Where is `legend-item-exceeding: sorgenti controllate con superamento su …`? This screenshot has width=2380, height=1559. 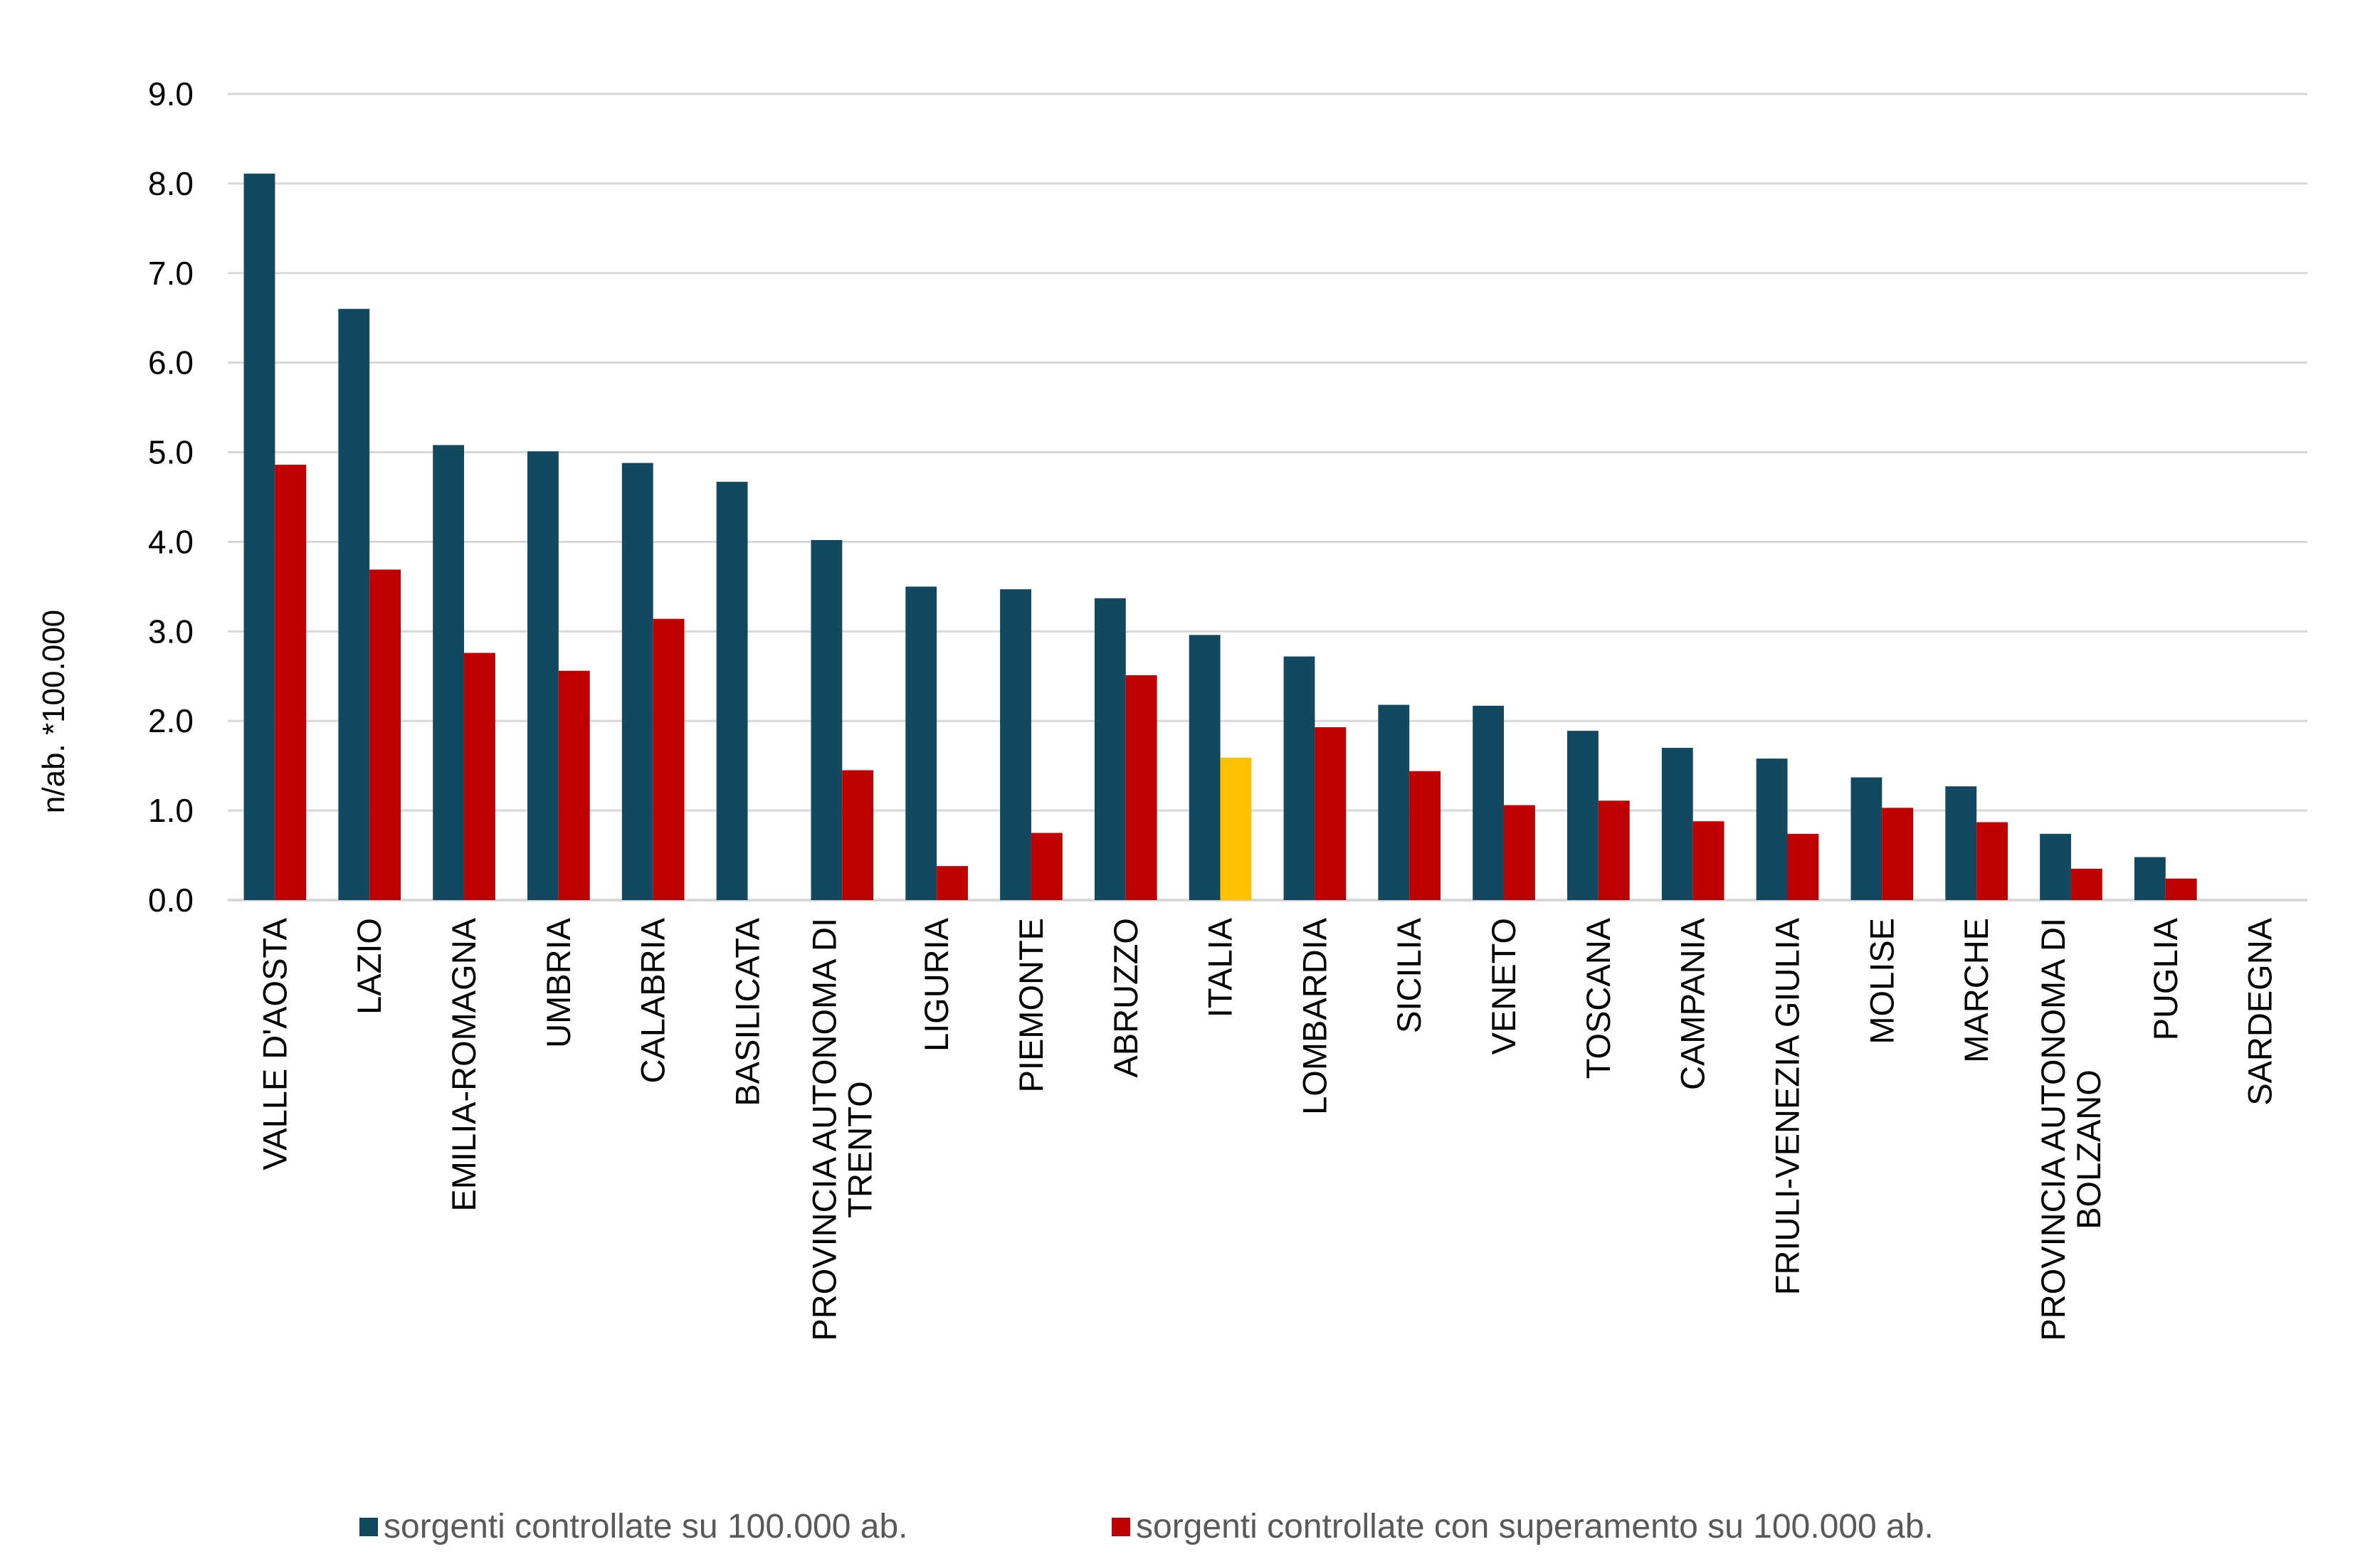 legend-item-exceeding: sorgenti controllate con superamento su … is located at coordinates (1523, 1526).